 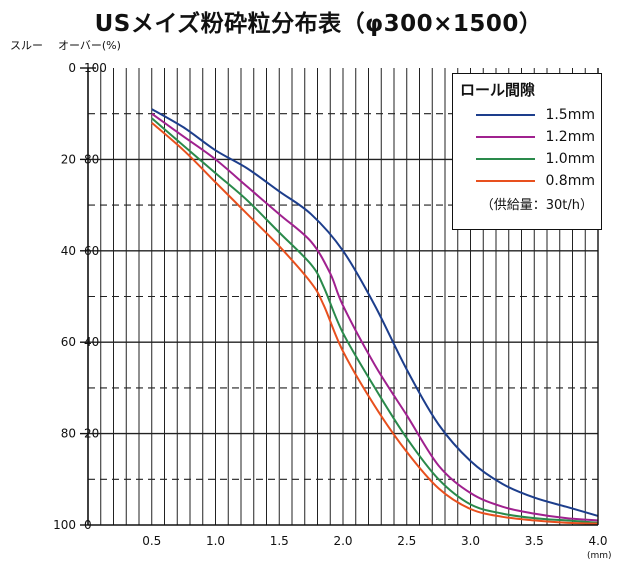 I want to click on legend-item-0-8mm: 0.8mm, so click(x=527, y=181).